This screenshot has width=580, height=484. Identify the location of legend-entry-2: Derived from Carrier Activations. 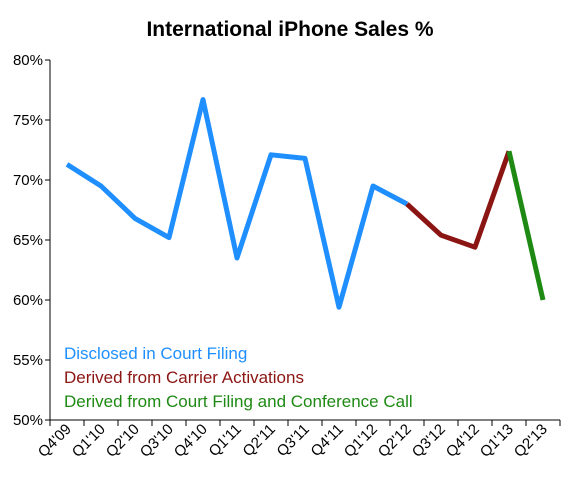
(184, 377).